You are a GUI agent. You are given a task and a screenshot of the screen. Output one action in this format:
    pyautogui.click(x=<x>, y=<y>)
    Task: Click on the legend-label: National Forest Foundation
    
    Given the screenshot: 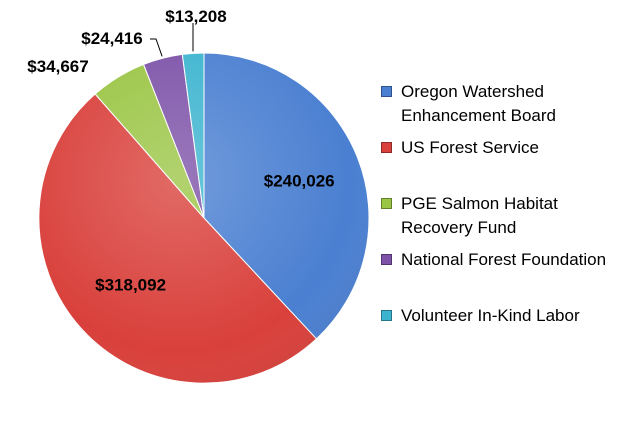 What is the action you would take?
    pyautogui.click(x=504, y=259)
    